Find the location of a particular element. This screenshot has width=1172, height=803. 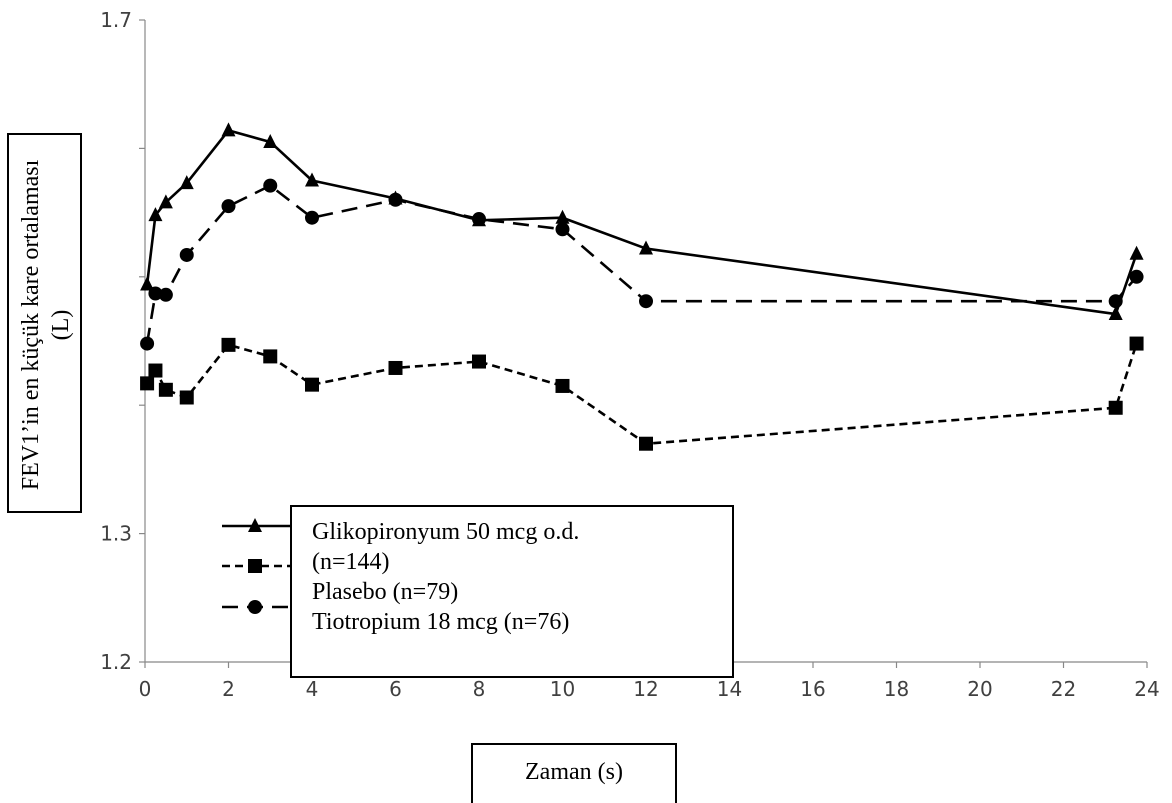

x-tick-label: 24 is located at coordinates (1146, 689).